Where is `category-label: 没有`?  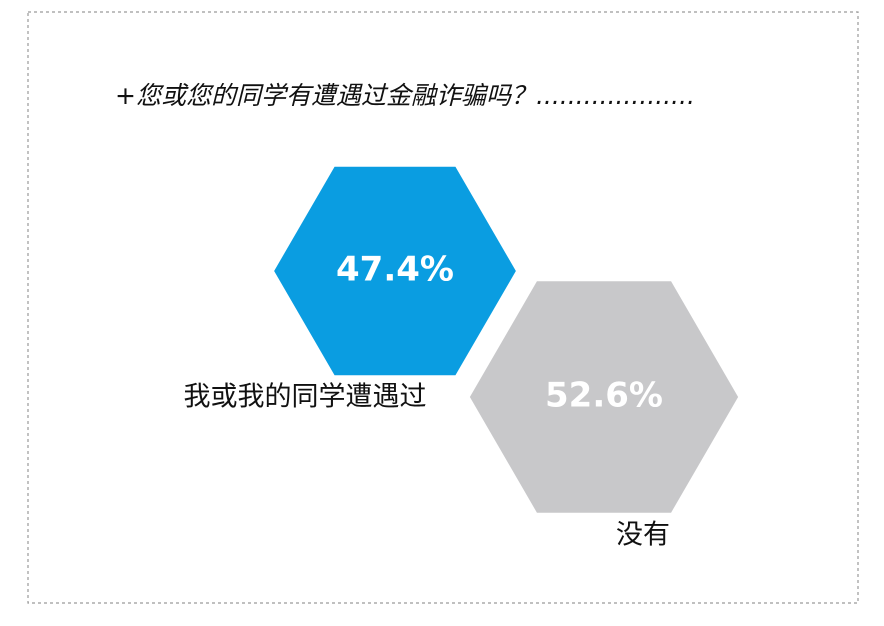
category-label: 没有 is located at coordinates (643, 535).